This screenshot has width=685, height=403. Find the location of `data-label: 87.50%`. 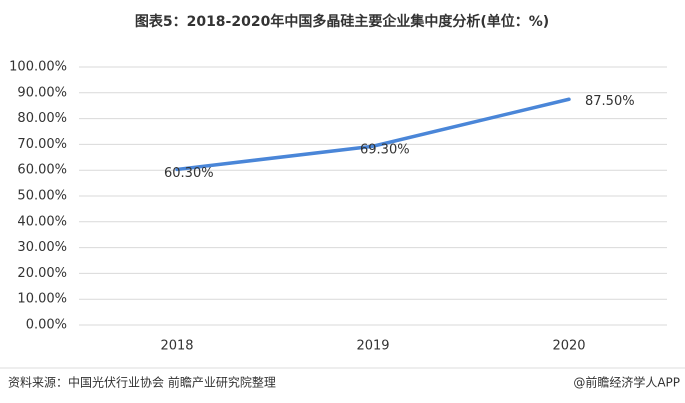

data-label: 87.50% is located at coordinates (610, 101).